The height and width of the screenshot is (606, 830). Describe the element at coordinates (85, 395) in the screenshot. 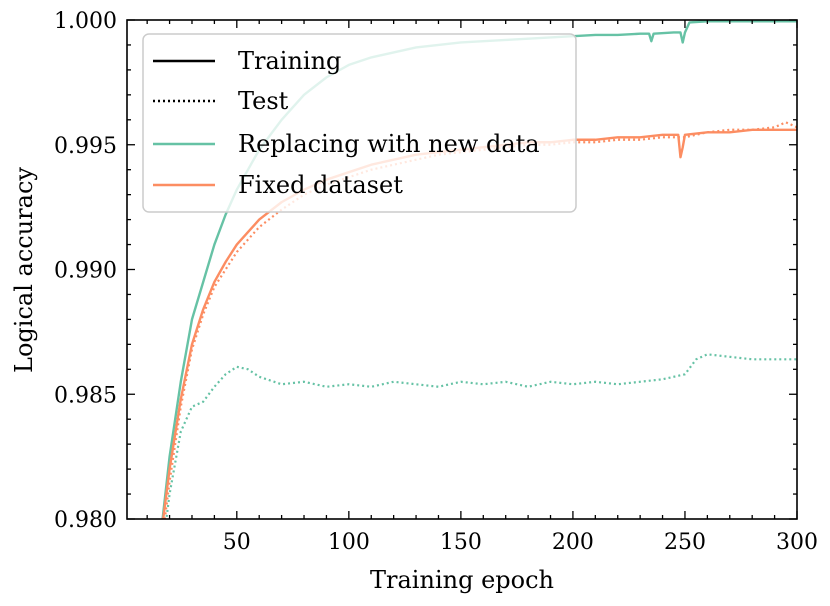

I see `y-tick-label: 0.985` at that location.